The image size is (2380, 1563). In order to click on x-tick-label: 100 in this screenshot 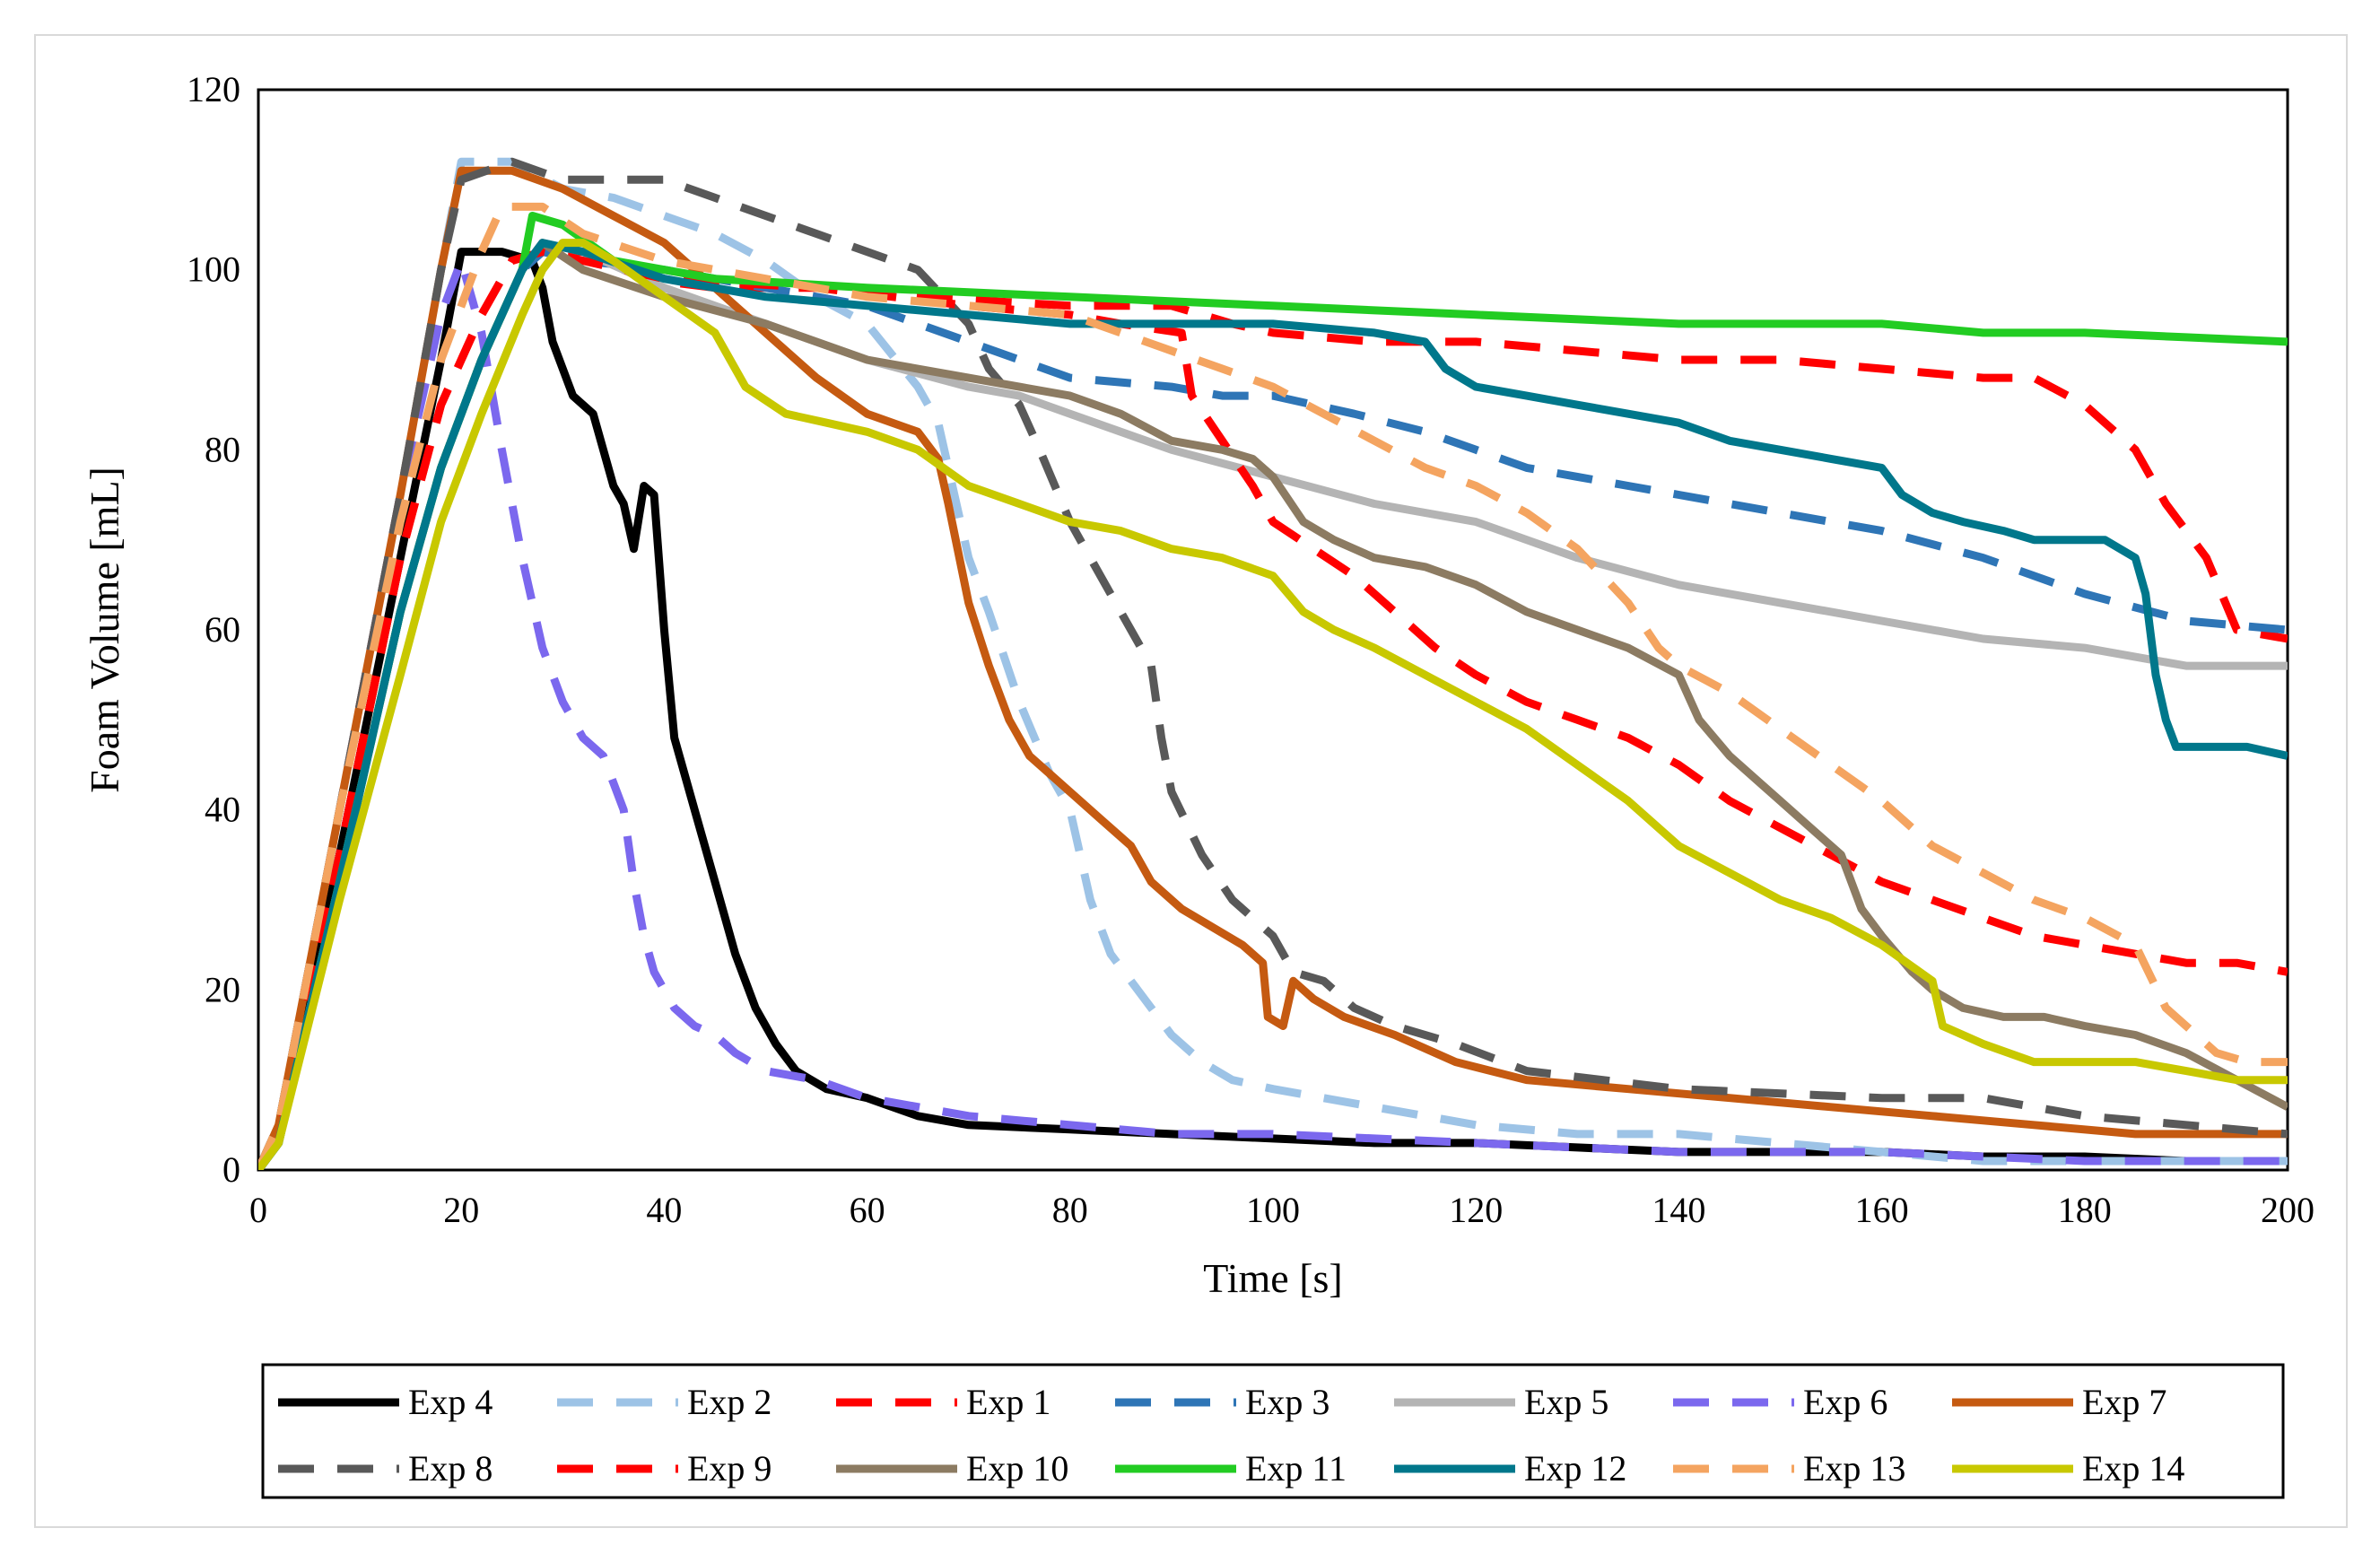, I will do `click(1273, 1210)`.